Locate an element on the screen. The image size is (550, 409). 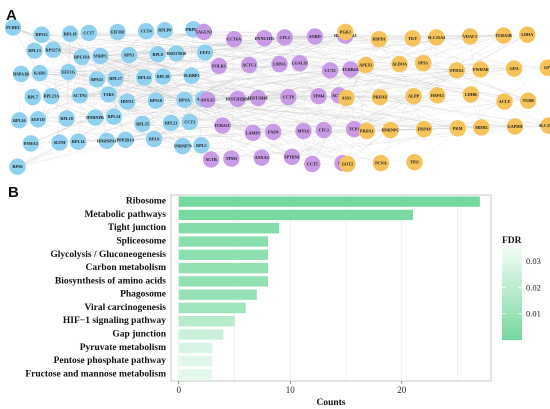
node-label: RPL18 is located at coordinates (70, 33).